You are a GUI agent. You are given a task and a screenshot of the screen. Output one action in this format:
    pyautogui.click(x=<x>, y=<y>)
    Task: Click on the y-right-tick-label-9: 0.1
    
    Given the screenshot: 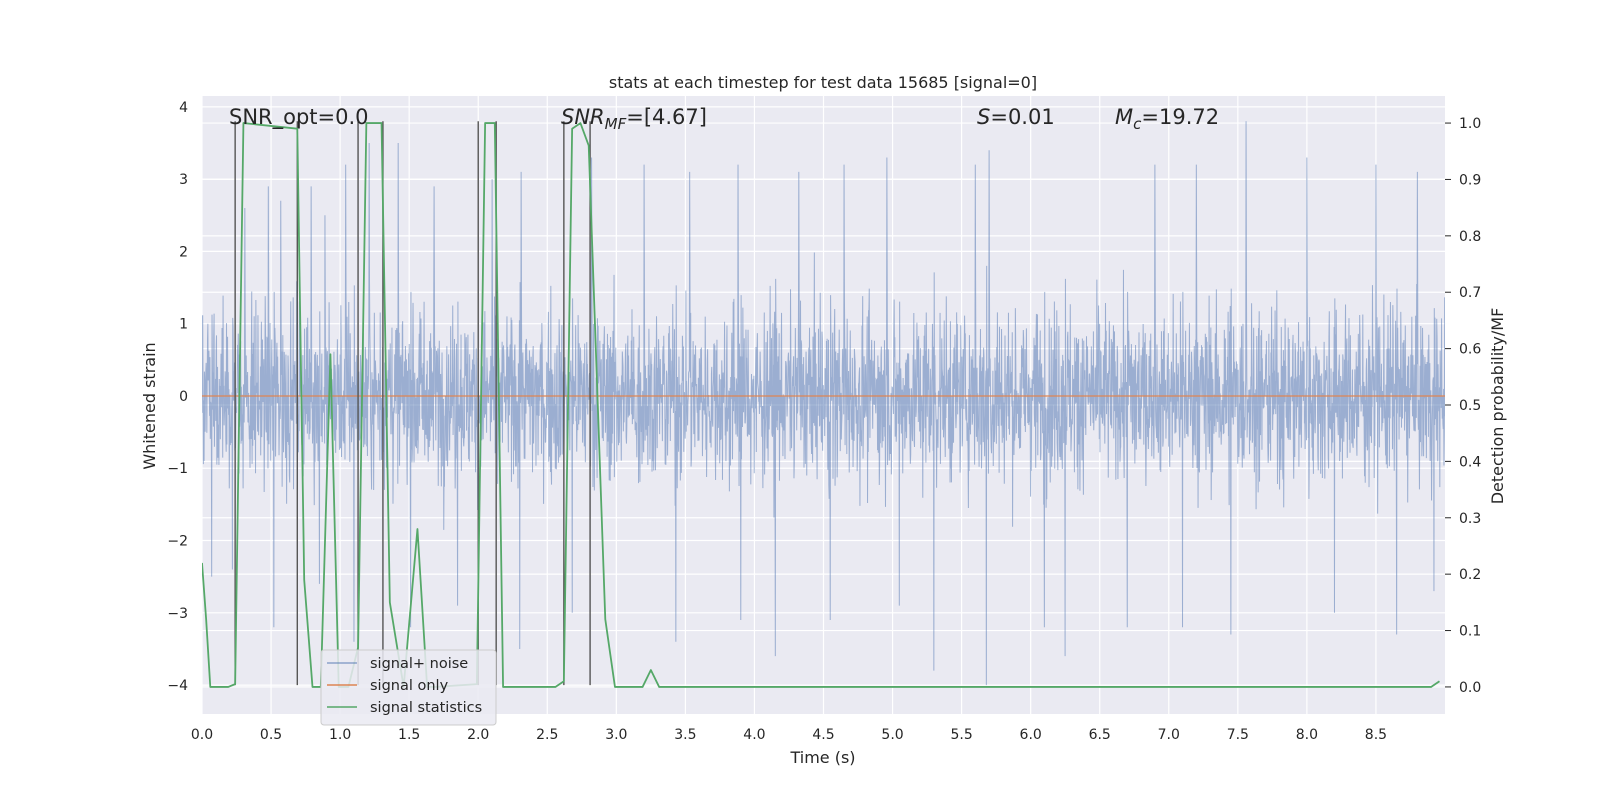 What is the action you would take?
    pyautogui.click(x=1470, y=632)
    